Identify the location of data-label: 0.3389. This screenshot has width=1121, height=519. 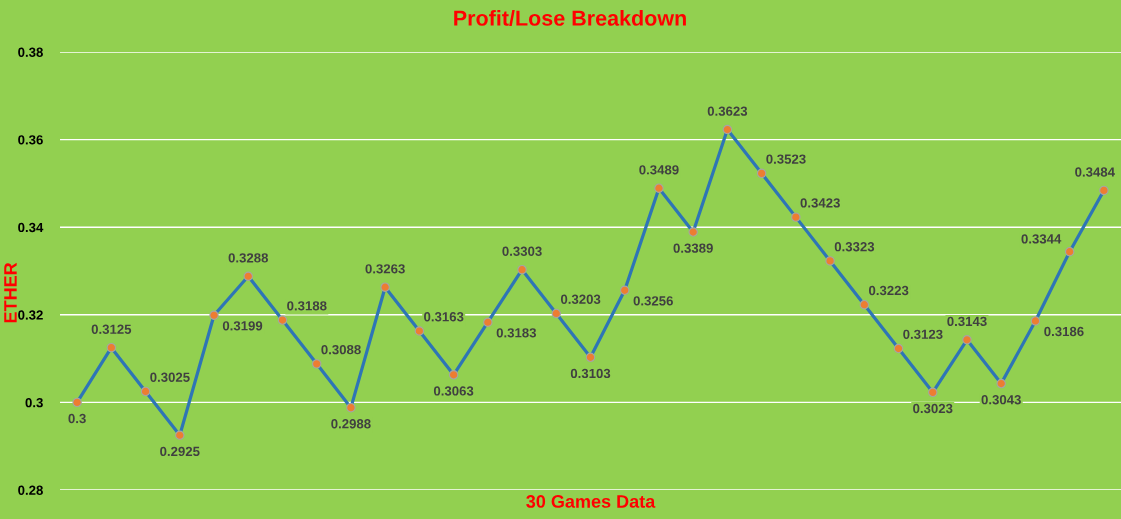
(693, 248).